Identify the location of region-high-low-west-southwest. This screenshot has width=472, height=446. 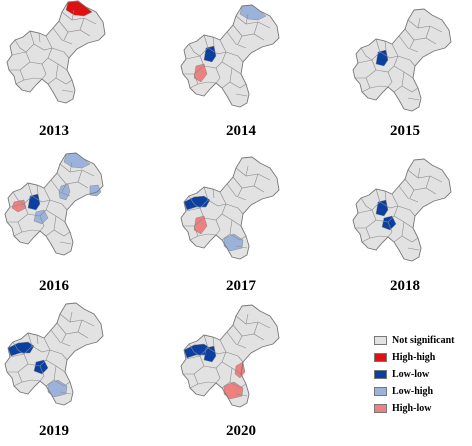
(200, 73).